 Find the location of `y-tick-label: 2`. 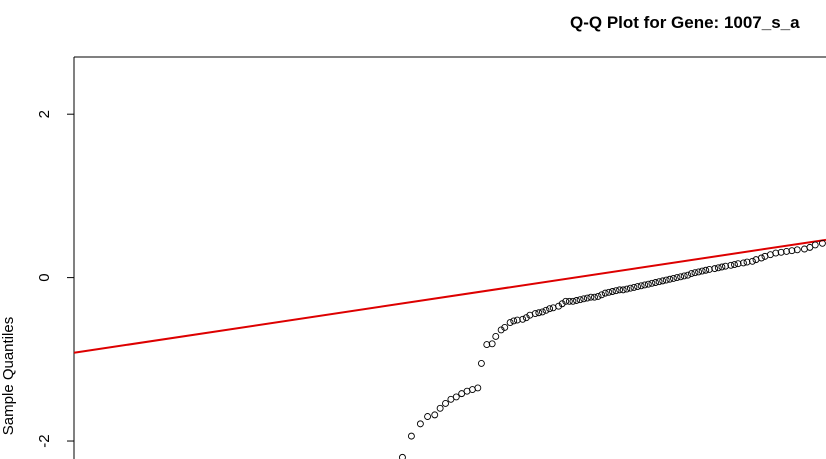

y-tick-label: 2 is located at coordinates (44, 114).